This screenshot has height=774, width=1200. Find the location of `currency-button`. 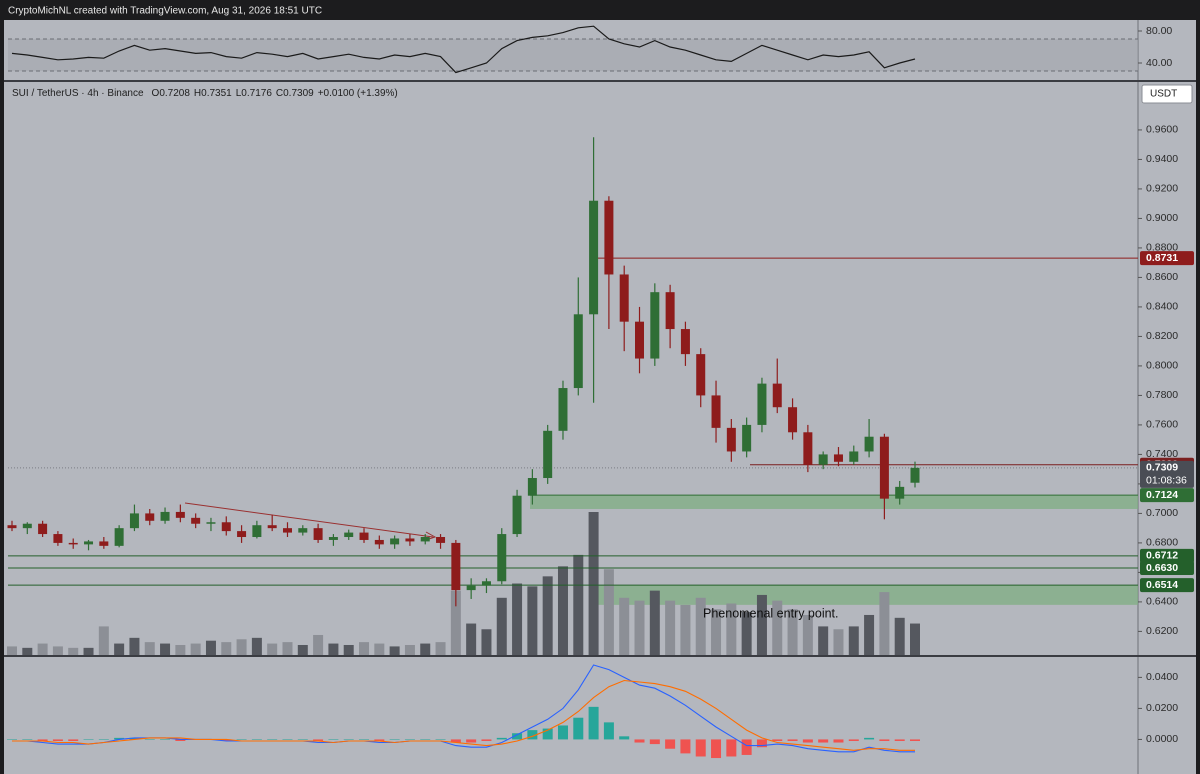

currency-button is located at coordinates (1167, 94).